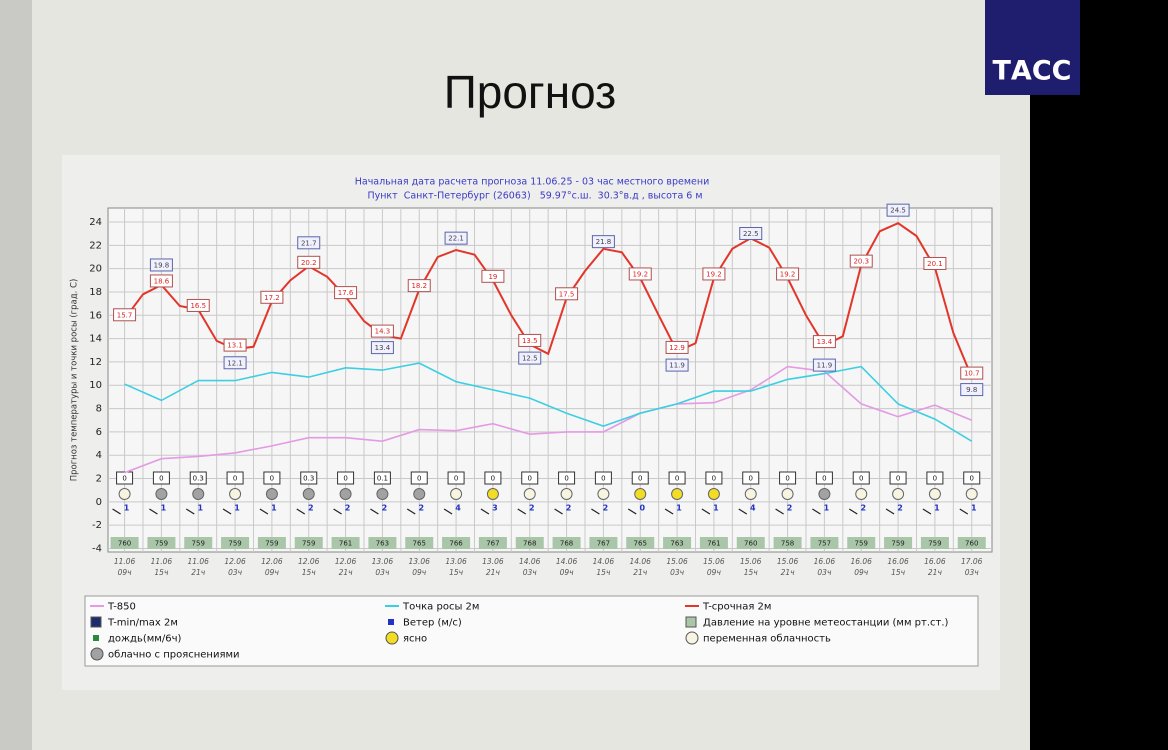 Image resolution: width=1168 pixels, height=750 pixels. Describe the element at coordinates (162, 281) in the screenshot. I see `t-label: 18.6` at that location.